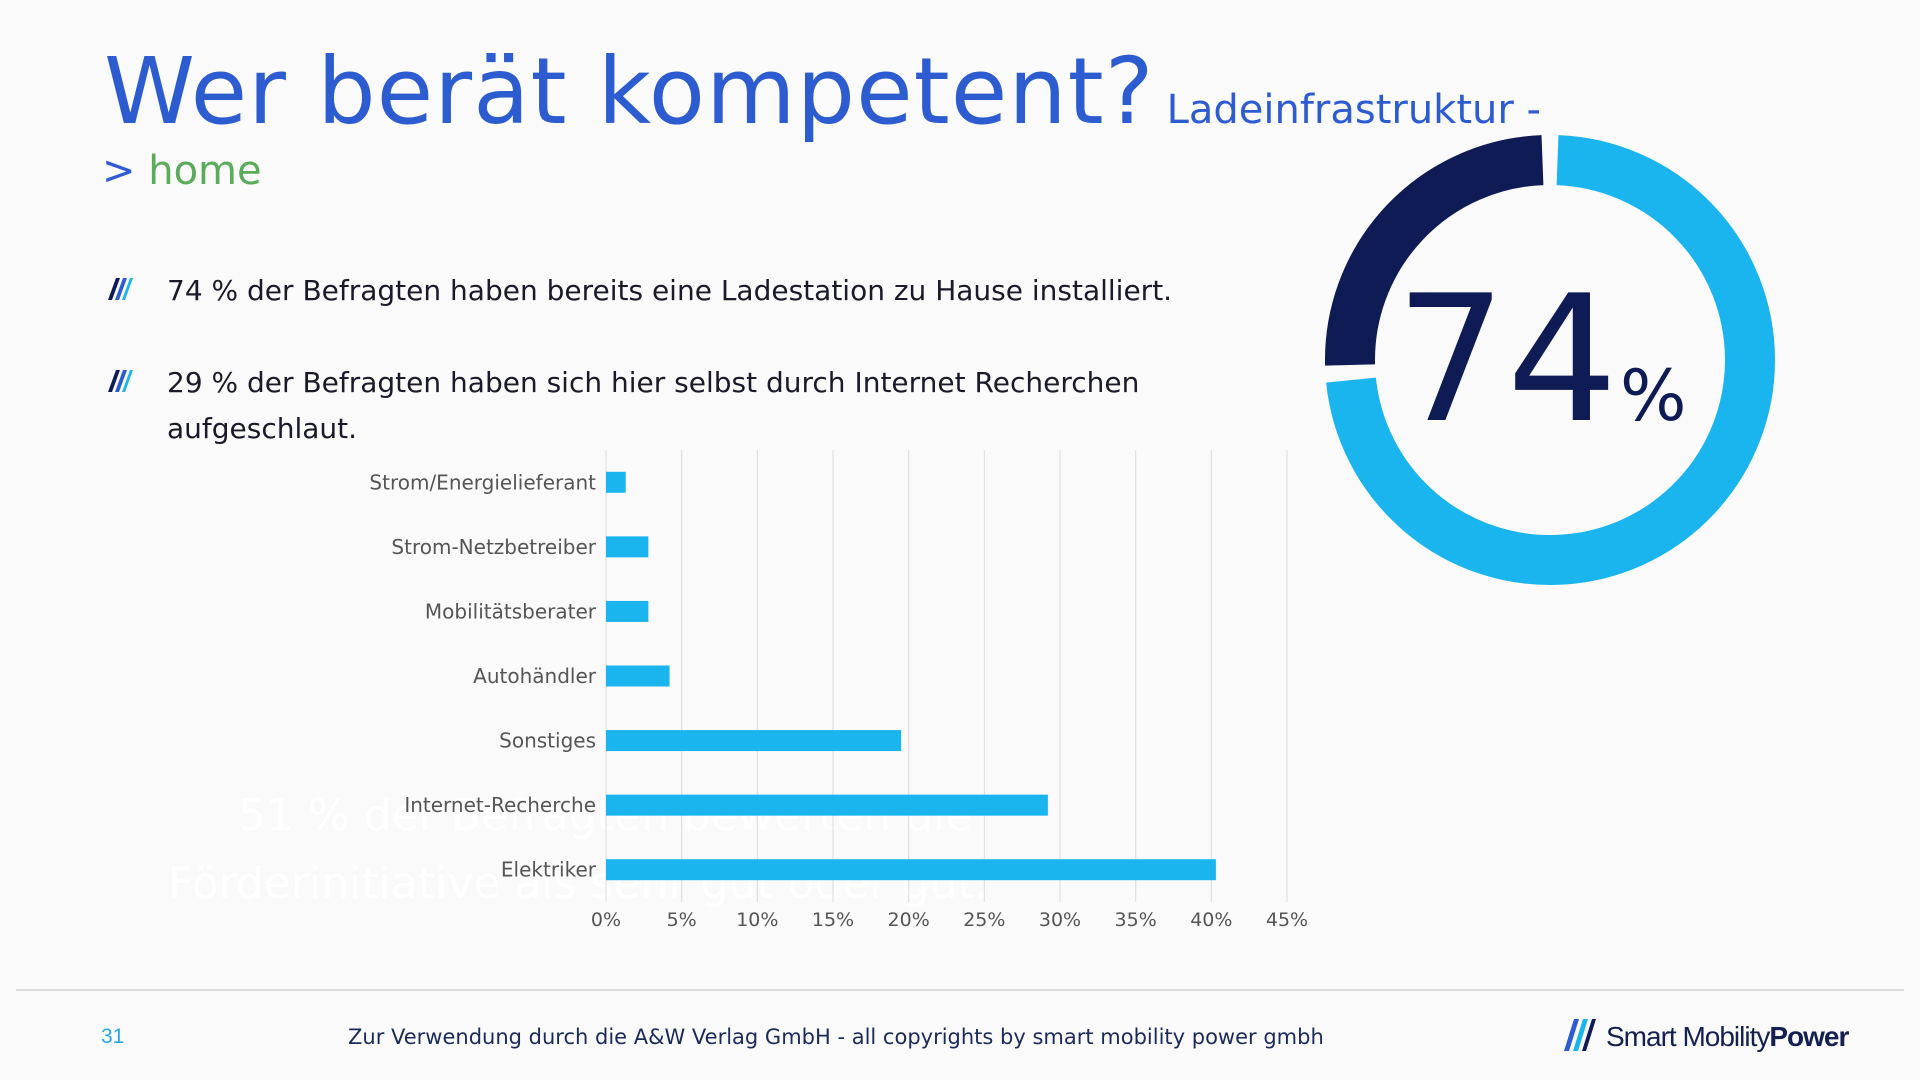 This screenshot has width=1920, height=1080. What do you see at coordinates (629, 91) in the screenshot?
I see `title-main: Wer berät kompetent?` at bounding box center [629, 91].